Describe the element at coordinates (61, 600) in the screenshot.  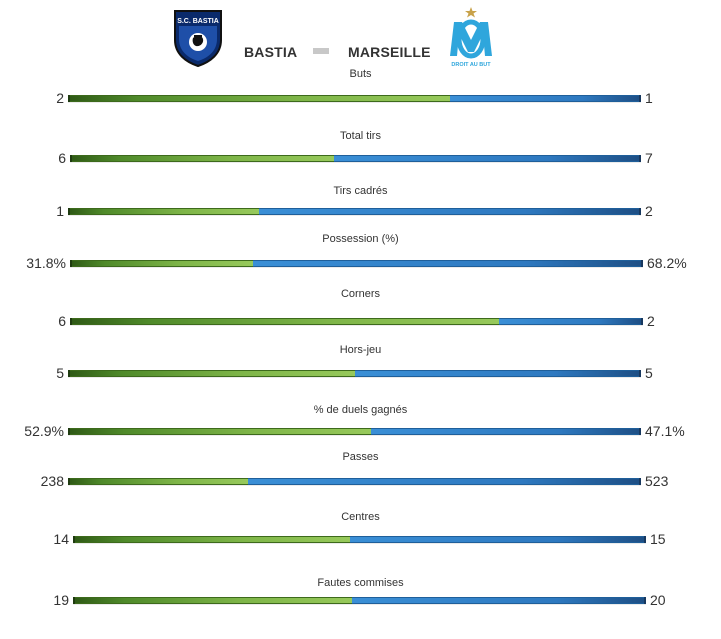
I see `stat-home-value: 19` at that location.